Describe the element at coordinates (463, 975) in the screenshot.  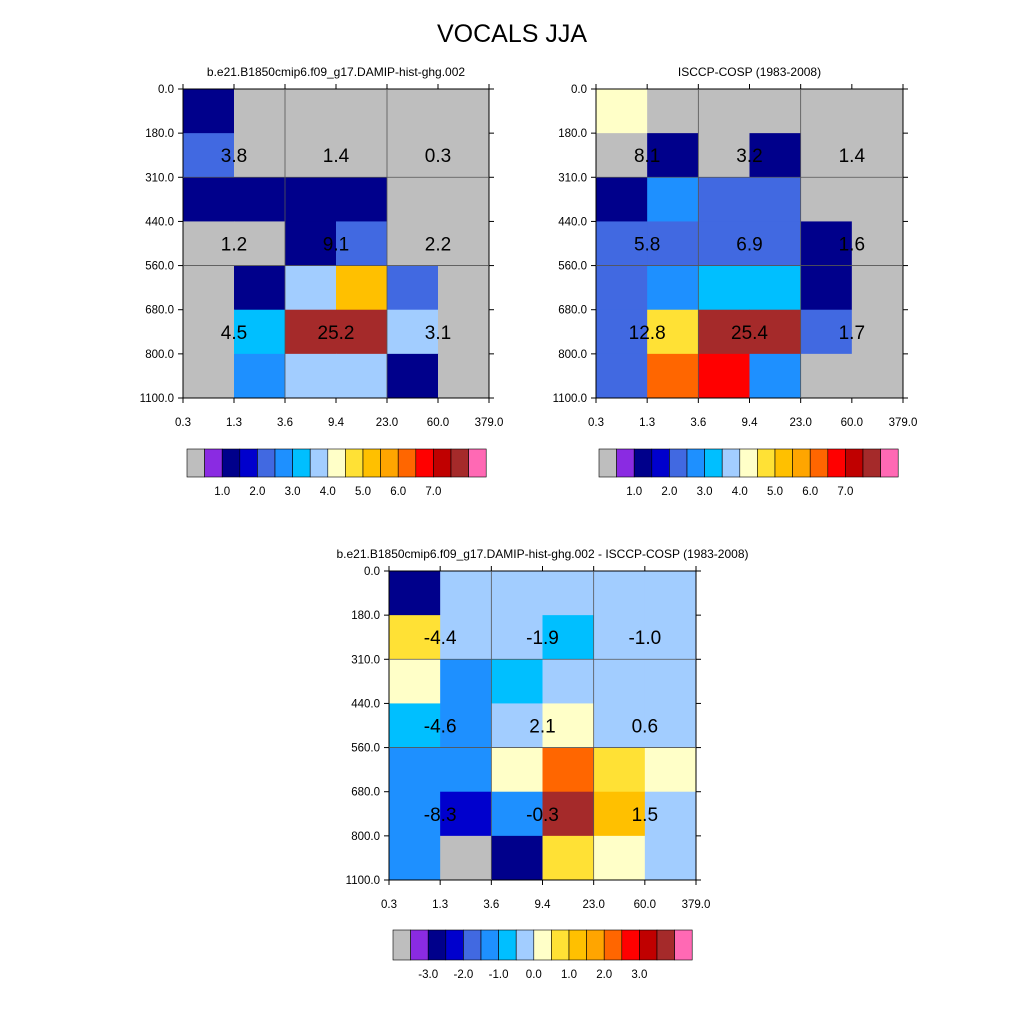
I see `colorbar-tick-label: -2.0` at that location.